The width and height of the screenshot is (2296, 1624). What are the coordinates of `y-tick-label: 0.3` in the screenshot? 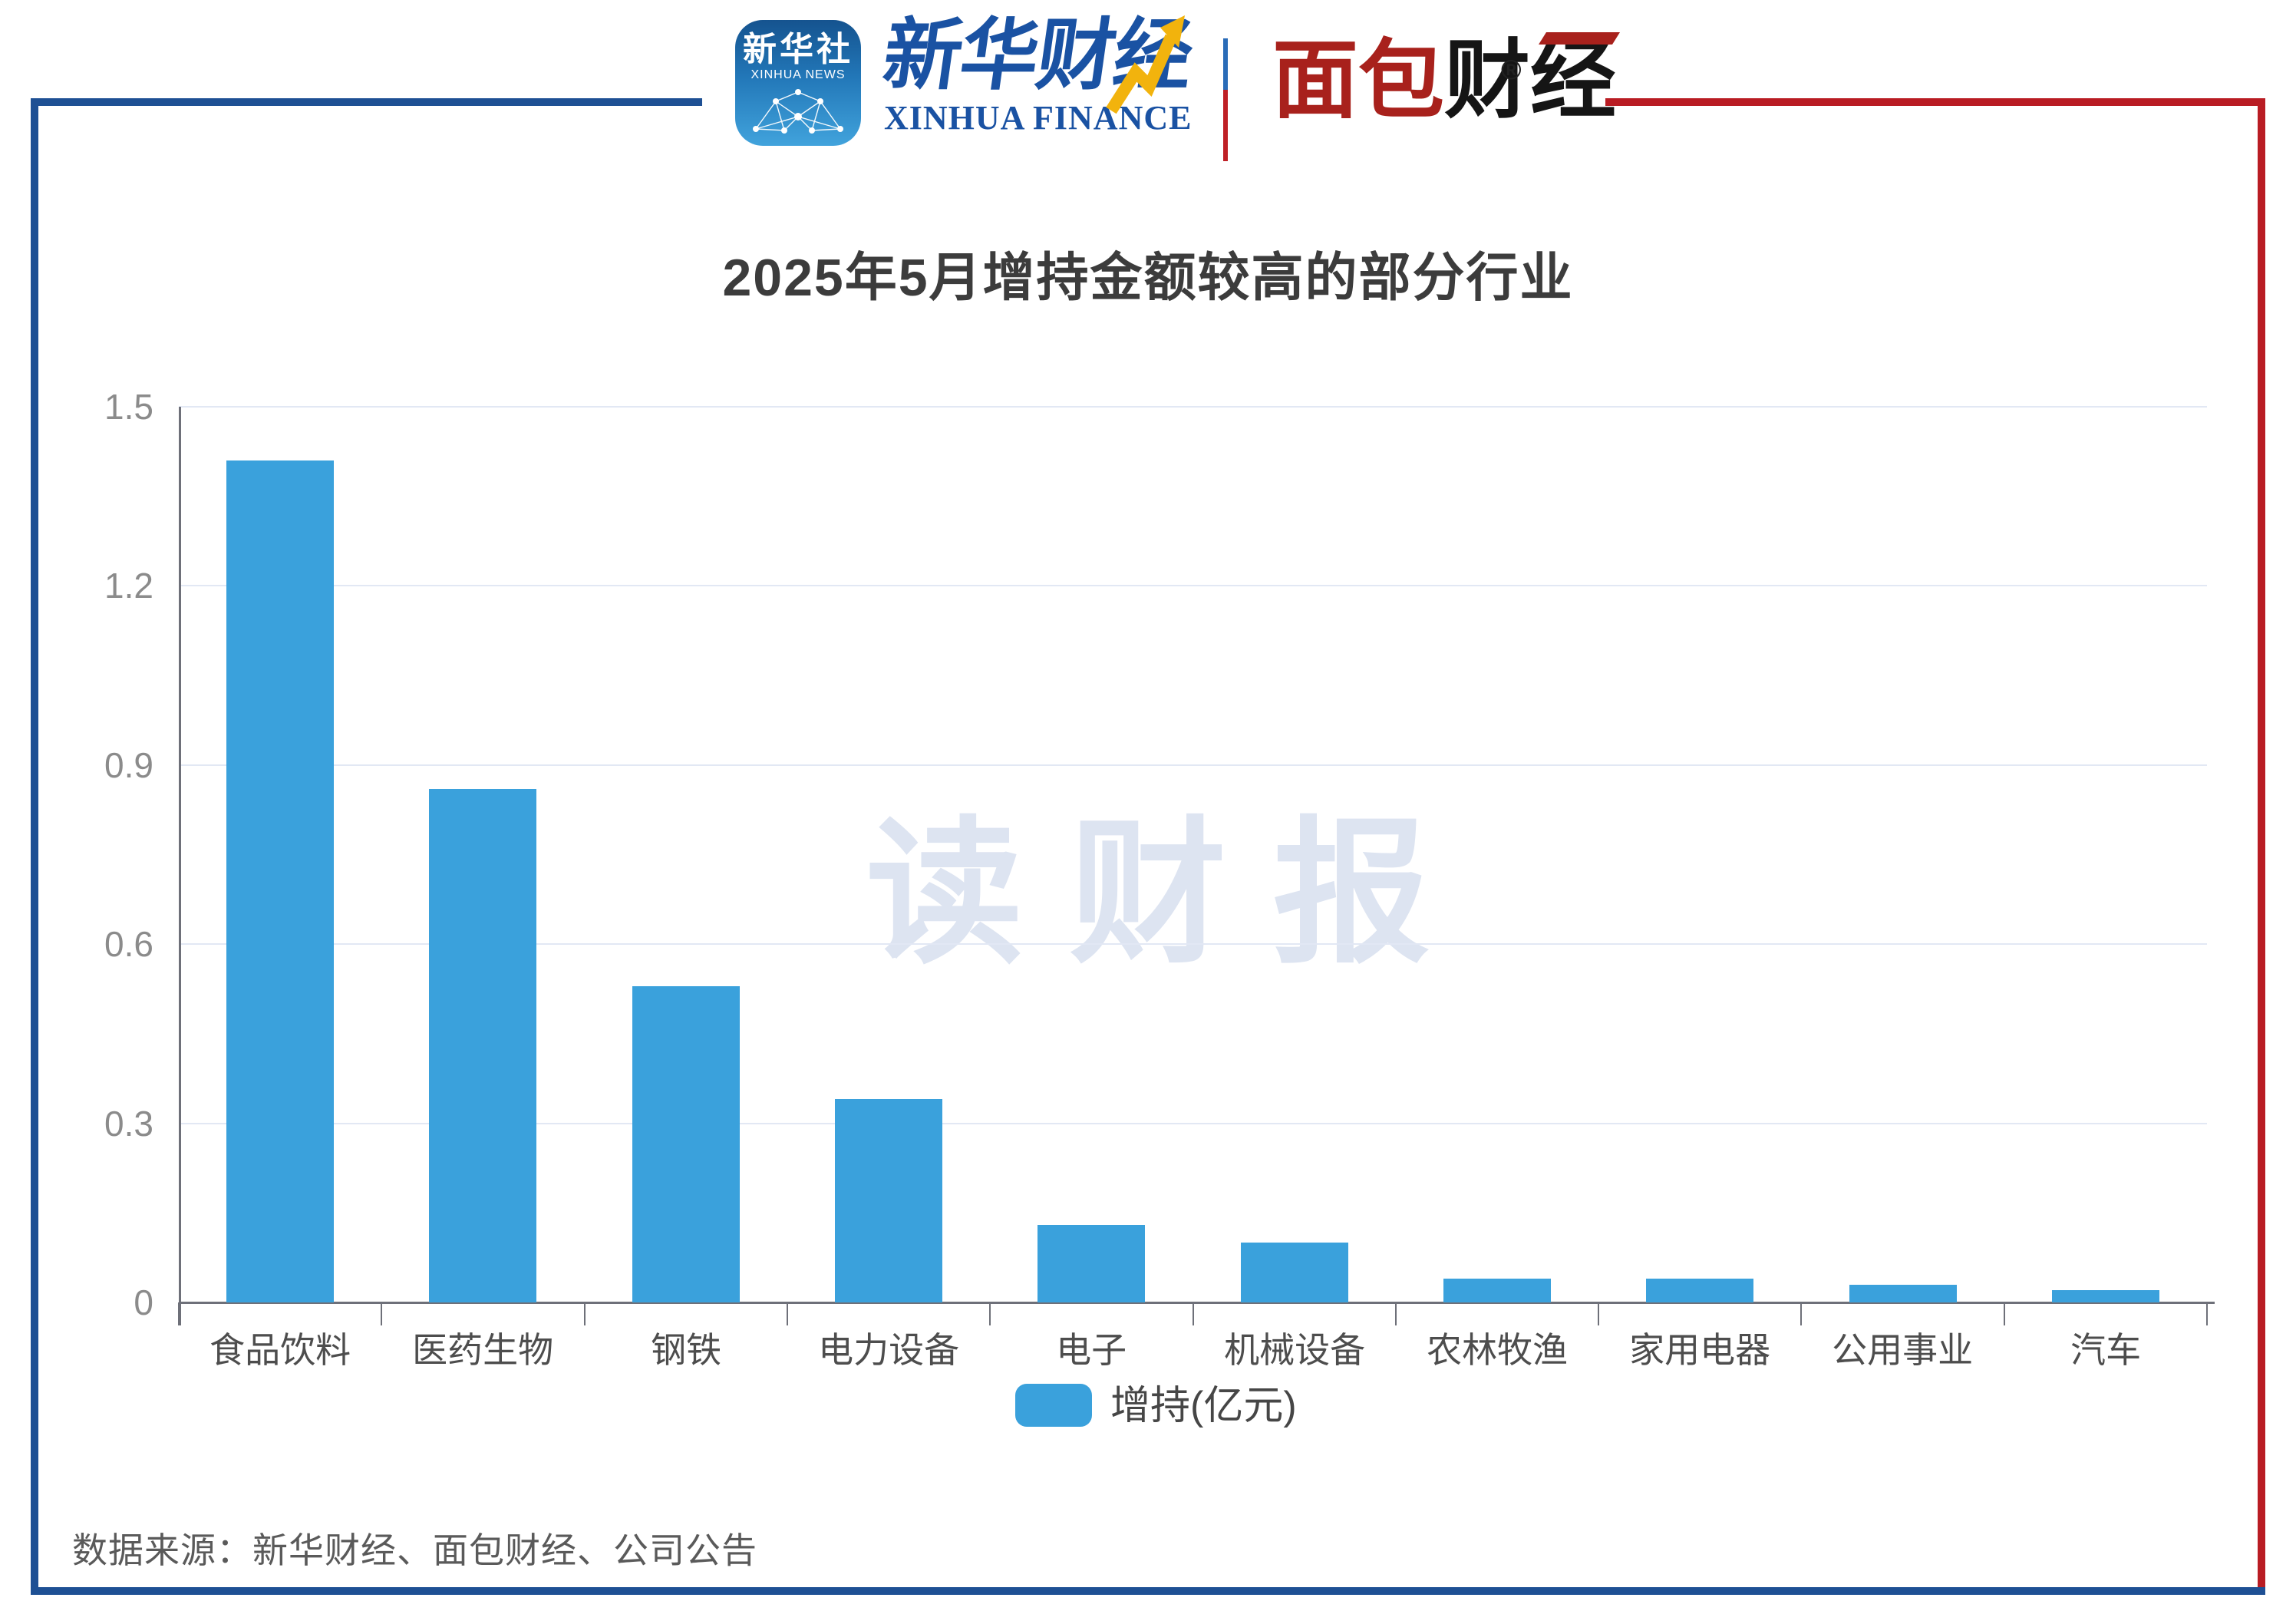 It's located at (128, 1123).